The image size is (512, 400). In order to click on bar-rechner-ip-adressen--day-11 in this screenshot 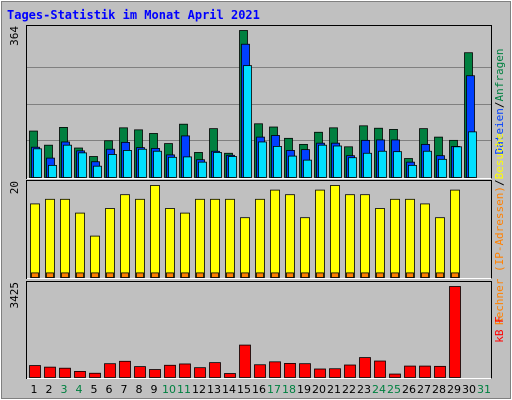, I will do `click(185, 275)`.